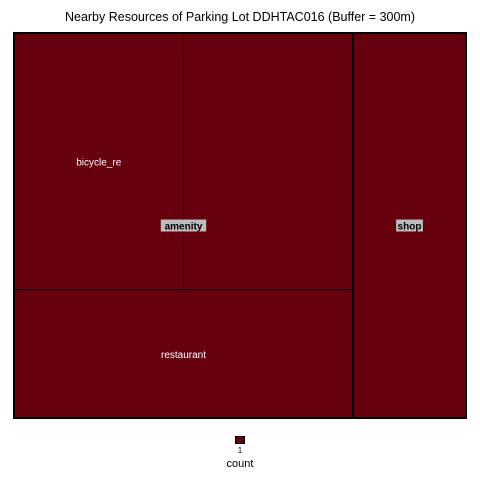 The width and height of the screenshot is (480, 480). I want to click on tile-label: restaurant, so click(183, 355).